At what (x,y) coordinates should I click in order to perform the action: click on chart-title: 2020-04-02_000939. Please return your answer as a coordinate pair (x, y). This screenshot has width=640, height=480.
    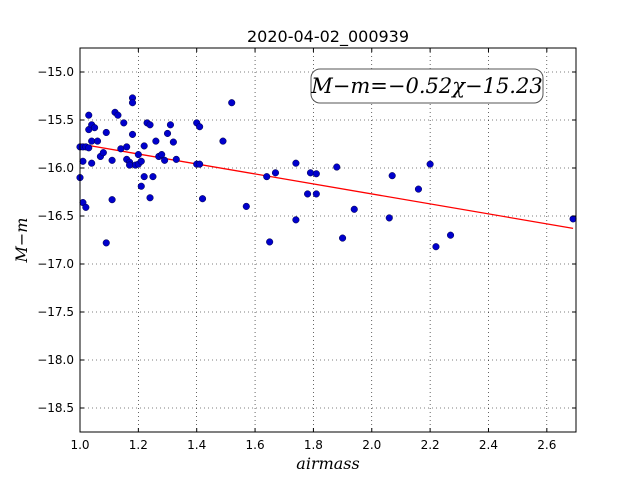
    Looking at the image, I should click on (328, 37).